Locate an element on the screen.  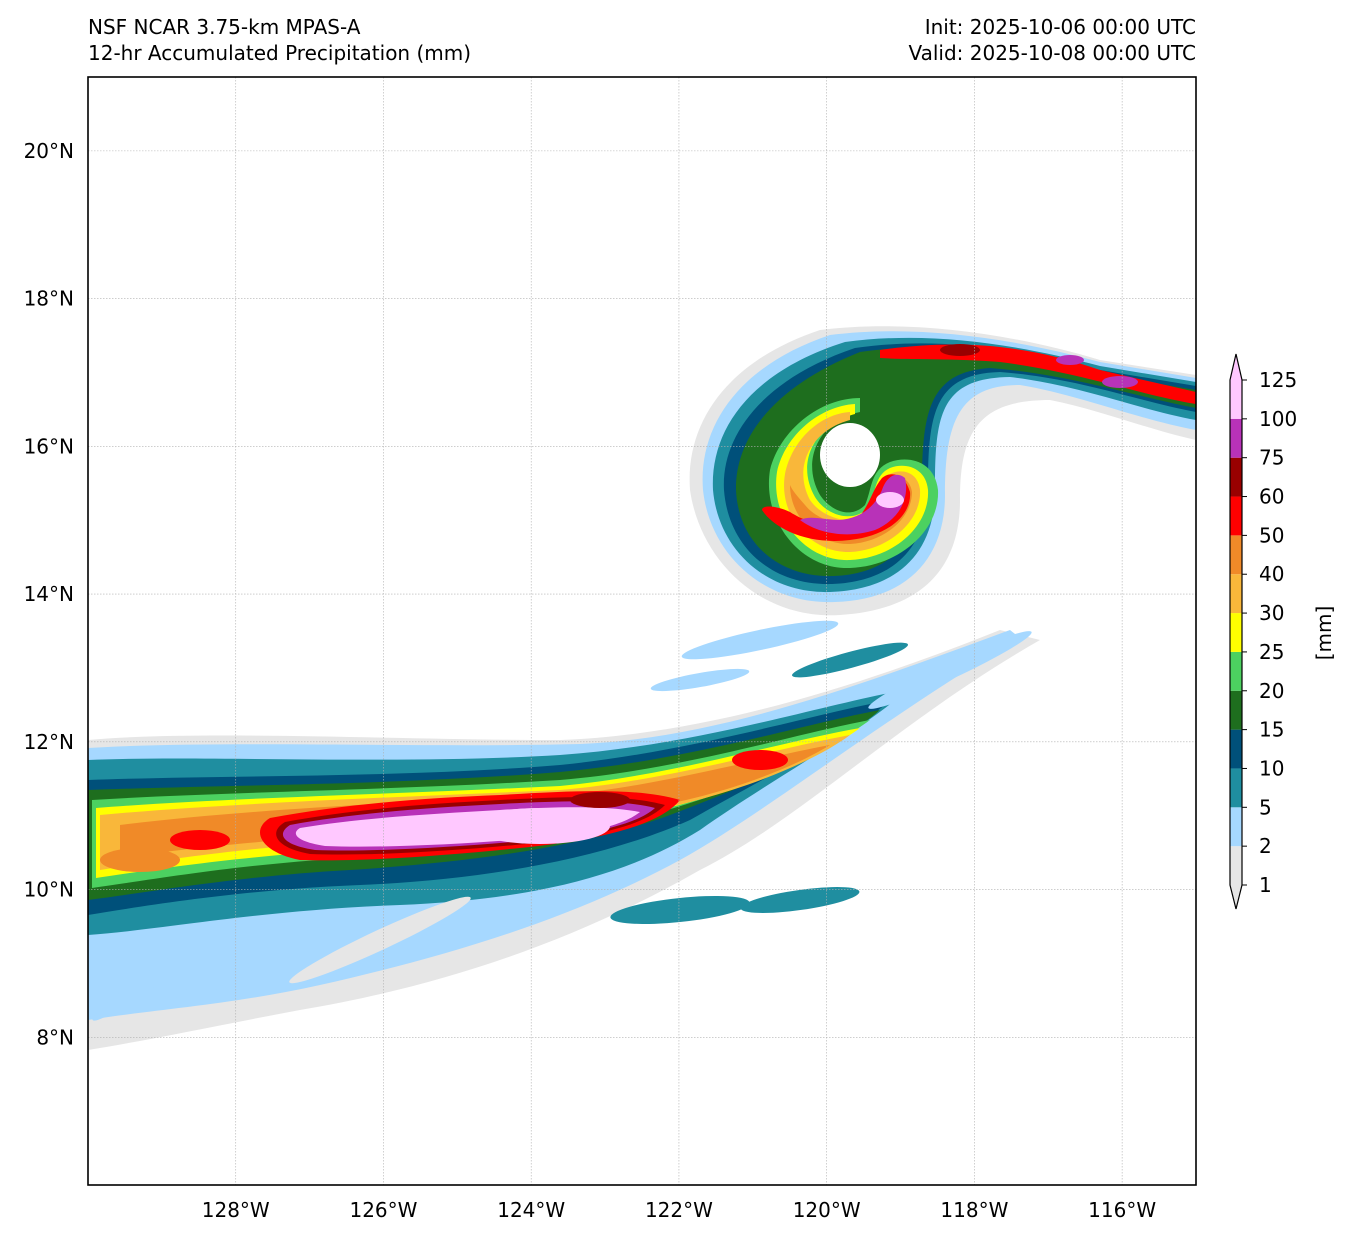
lat-tick-label: 18°N is located at coordinates (49, 299).